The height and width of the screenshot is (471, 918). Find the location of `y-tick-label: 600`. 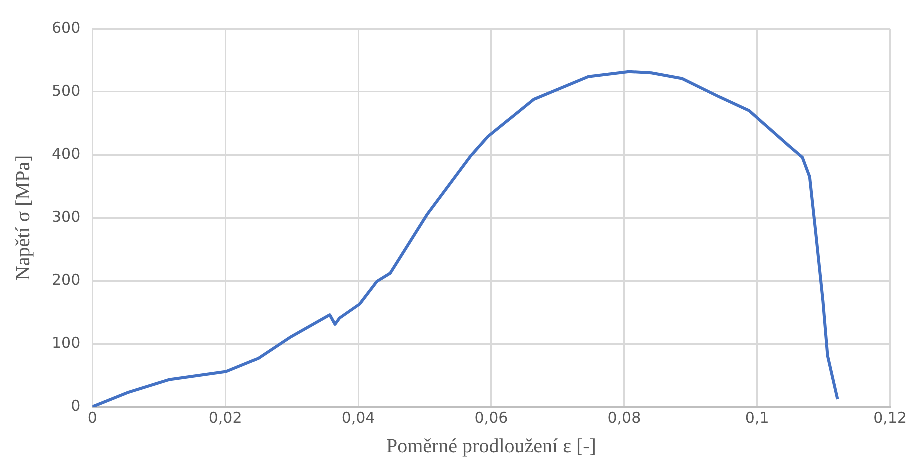

y-tick-label: 600 is located at coordinates (66, 27).